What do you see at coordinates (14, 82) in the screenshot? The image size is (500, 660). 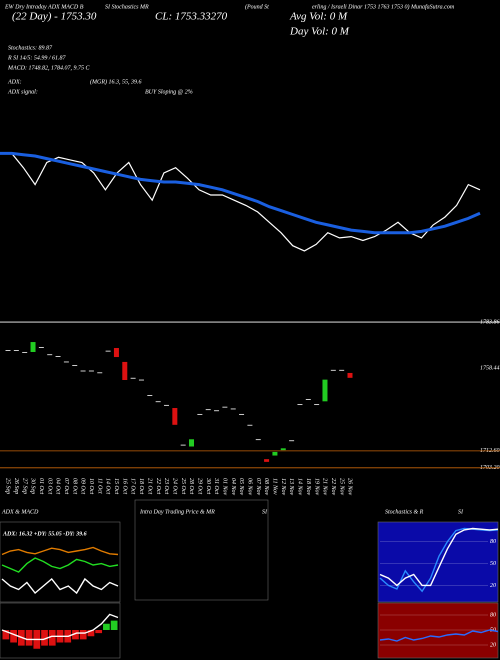 I see `stat: ADX:` at bounding box center [14, 82].